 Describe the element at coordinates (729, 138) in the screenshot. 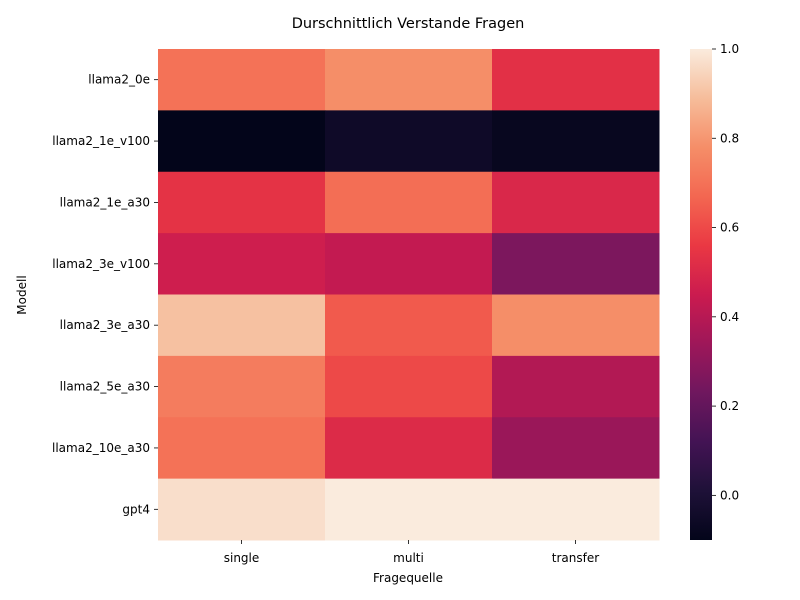

I see `colorbar-tick-label: 0.8` at that location.